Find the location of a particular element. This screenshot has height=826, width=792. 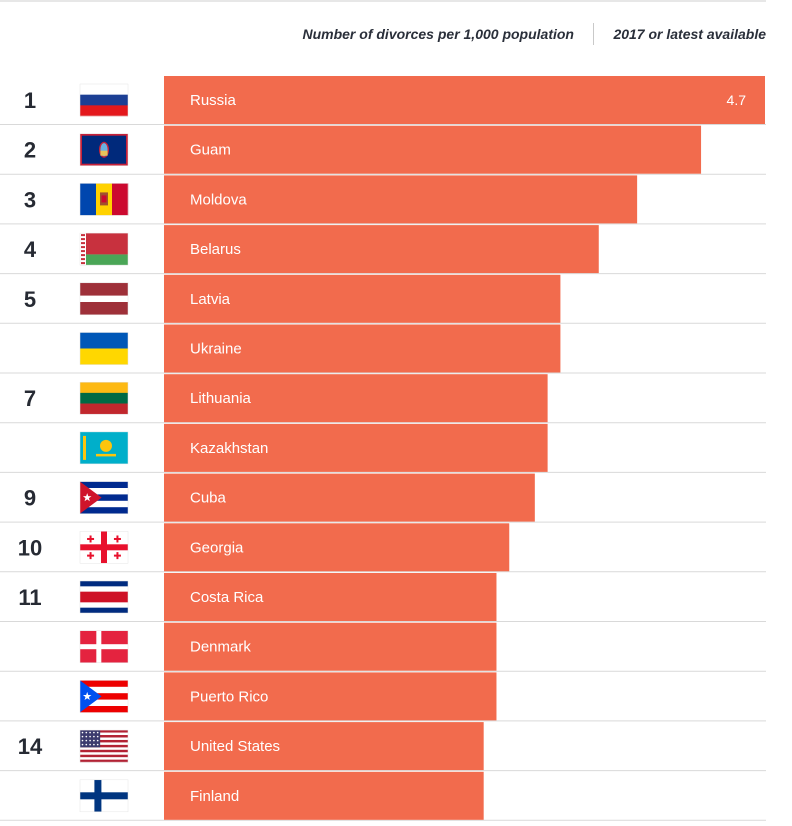

flag-cuba-icon is located at coordinates (104, 497).